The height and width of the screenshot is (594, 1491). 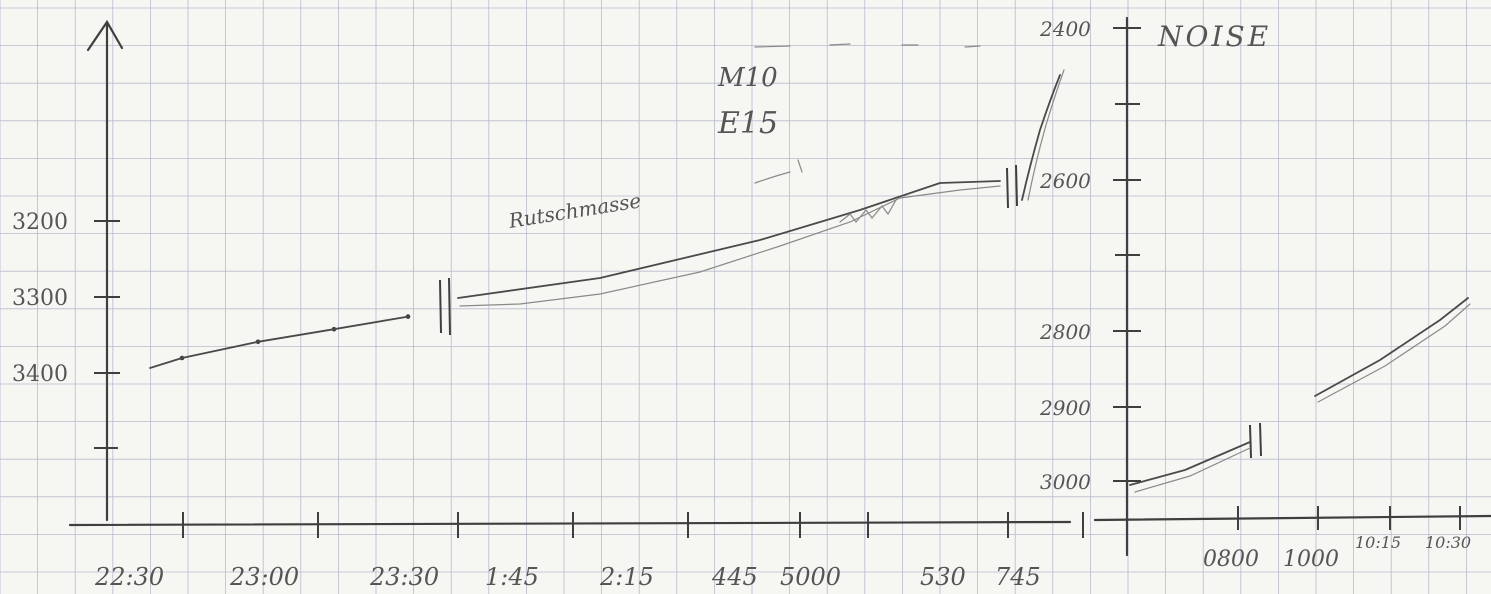 I want to click on left-x-tick-label: 22:30, so click(x=129, y=577).